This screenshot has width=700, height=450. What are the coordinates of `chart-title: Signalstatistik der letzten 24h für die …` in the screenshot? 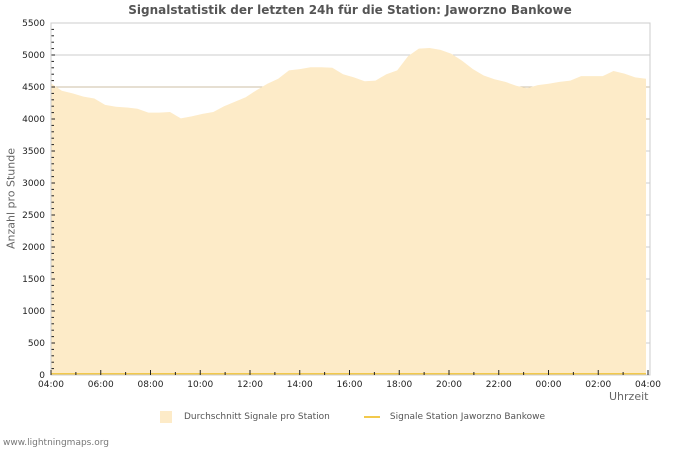 It's located at (350, 10).